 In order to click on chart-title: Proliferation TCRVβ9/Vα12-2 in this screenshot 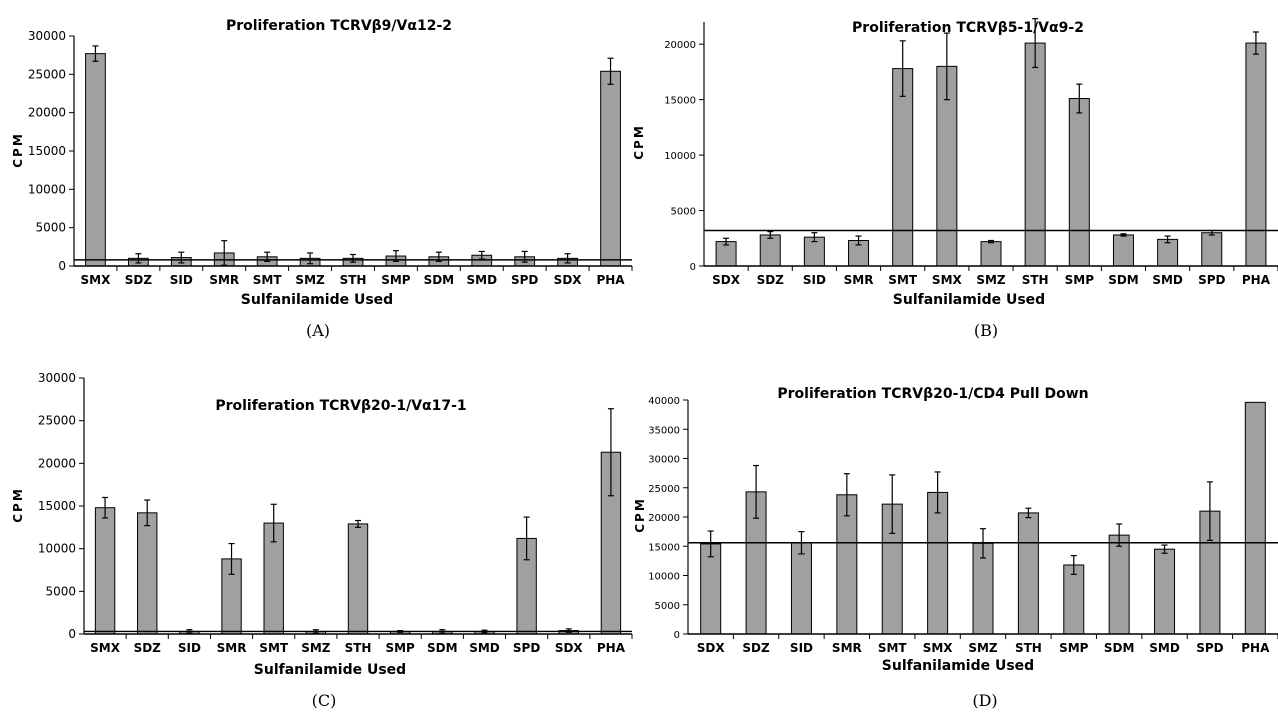, I will do `click(339, 26)`.